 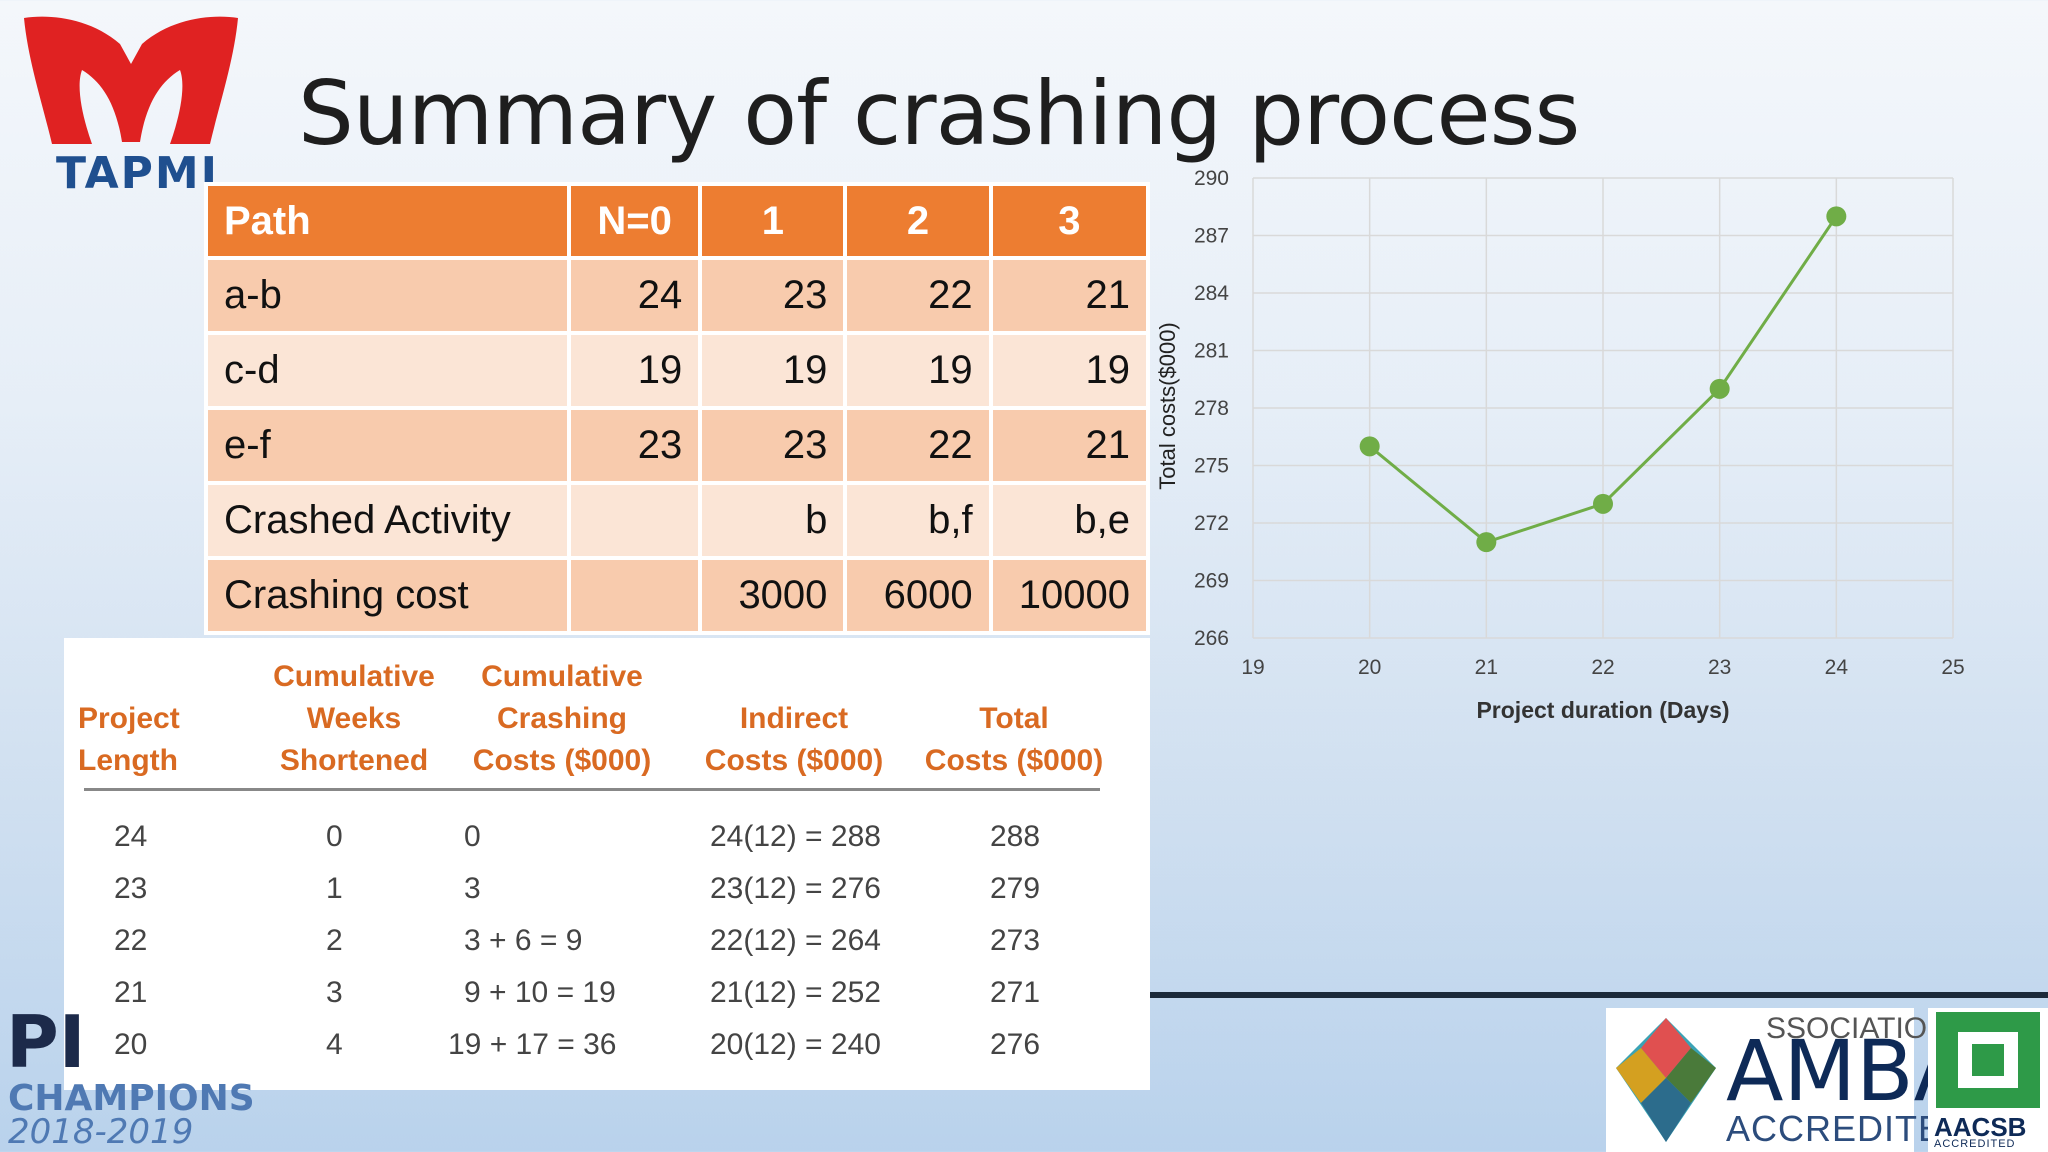 I want to click on table-header-row: Path N=0 1 2 3, so click(x=677, y=221).